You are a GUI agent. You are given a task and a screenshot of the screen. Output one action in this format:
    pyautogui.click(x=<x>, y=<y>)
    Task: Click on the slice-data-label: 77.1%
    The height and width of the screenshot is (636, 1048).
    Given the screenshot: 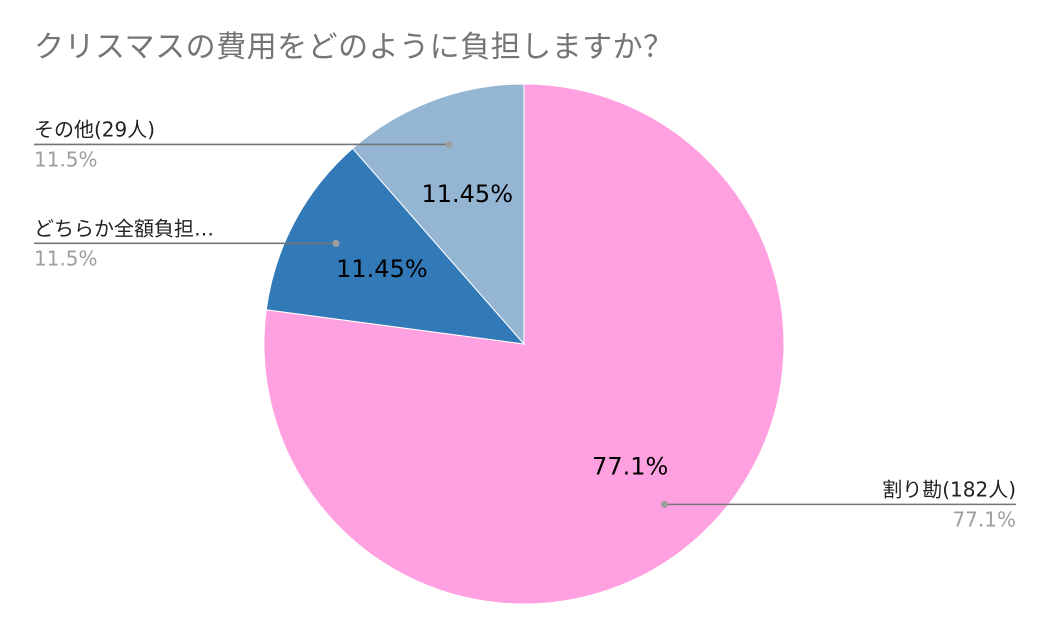 What is the action you would take?
    pyautogui.click(x=630, y=466)
    